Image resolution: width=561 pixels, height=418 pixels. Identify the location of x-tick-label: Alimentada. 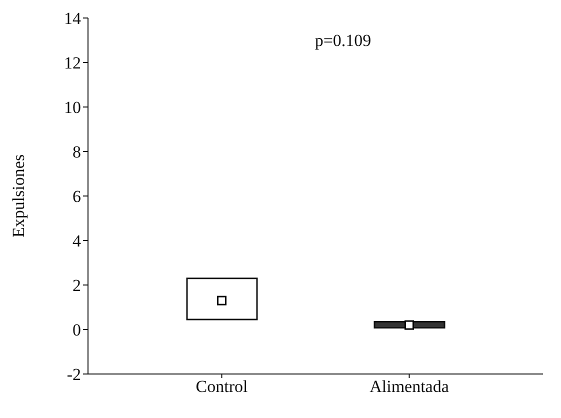
(410, 386).